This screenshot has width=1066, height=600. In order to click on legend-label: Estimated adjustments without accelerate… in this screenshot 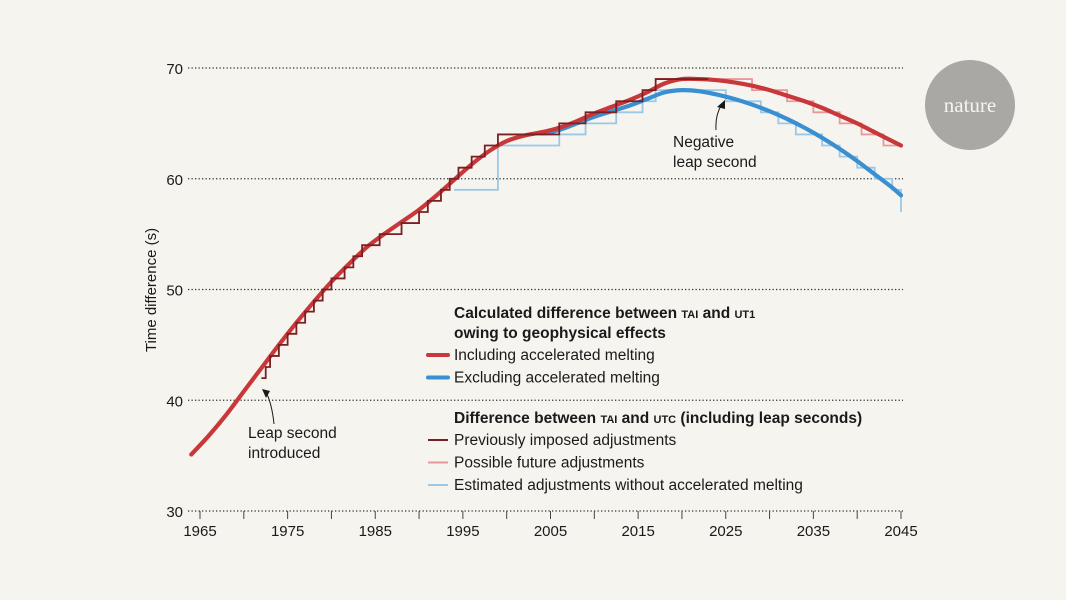, I will do `click(628, 485)`.